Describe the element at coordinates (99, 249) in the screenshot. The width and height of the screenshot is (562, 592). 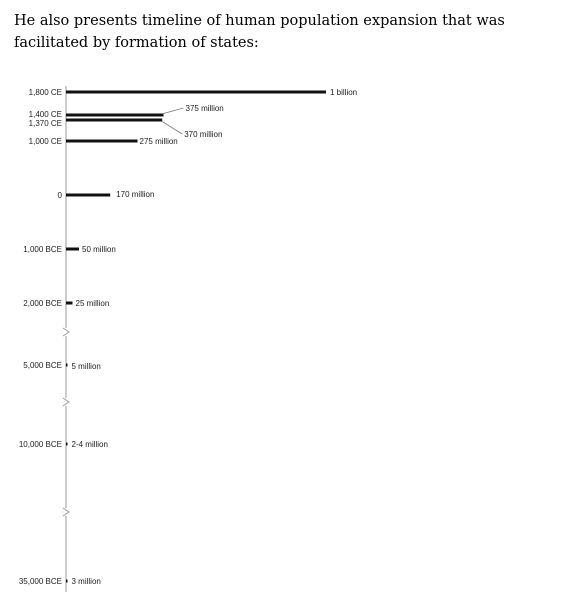
I see `value-label-6: 50 million` at that location.